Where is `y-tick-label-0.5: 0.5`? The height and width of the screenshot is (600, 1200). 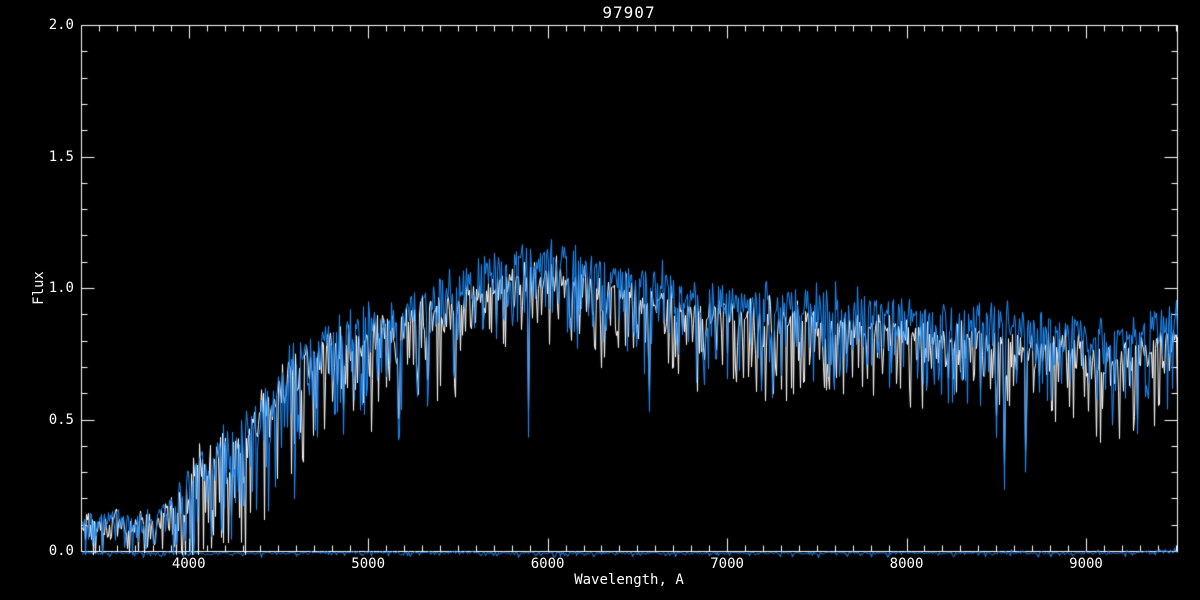
y-tick-label-0.5: 0.5 is located at coordinates (61, 419).